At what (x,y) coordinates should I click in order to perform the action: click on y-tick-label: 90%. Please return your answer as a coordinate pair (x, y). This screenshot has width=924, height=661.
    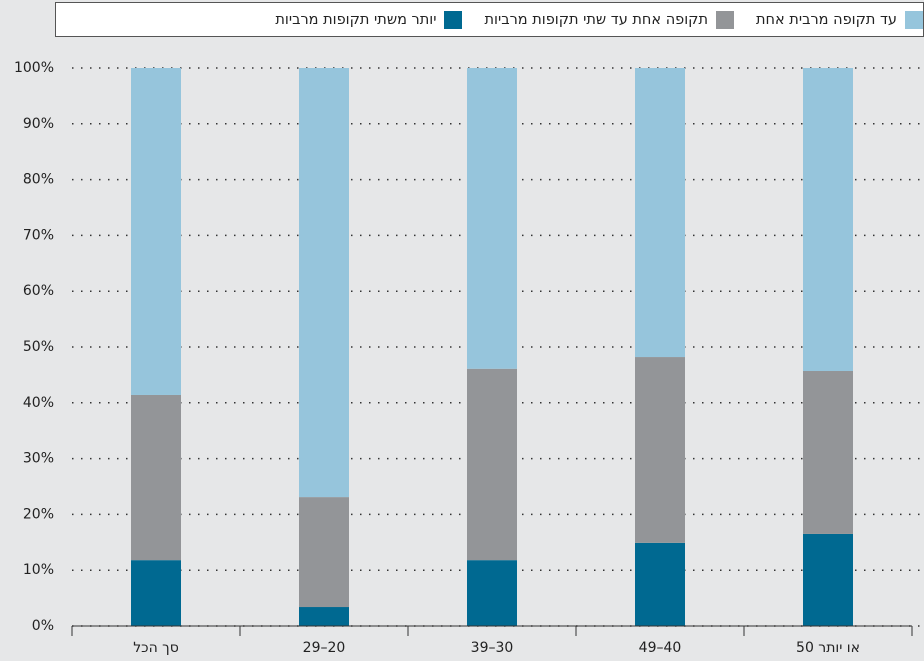
    Looking at the image, I should click on (38, 124).